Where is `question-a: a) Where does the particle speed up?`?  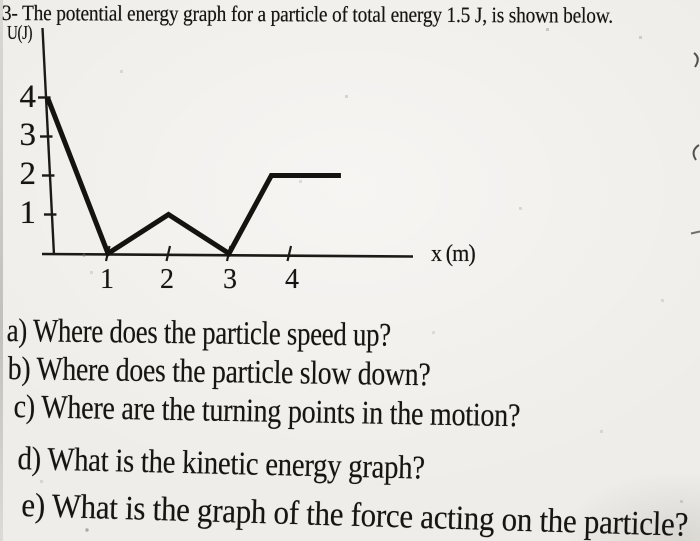 question-a: a) Where does the particle speed up? is located at coordinates (199, 333).